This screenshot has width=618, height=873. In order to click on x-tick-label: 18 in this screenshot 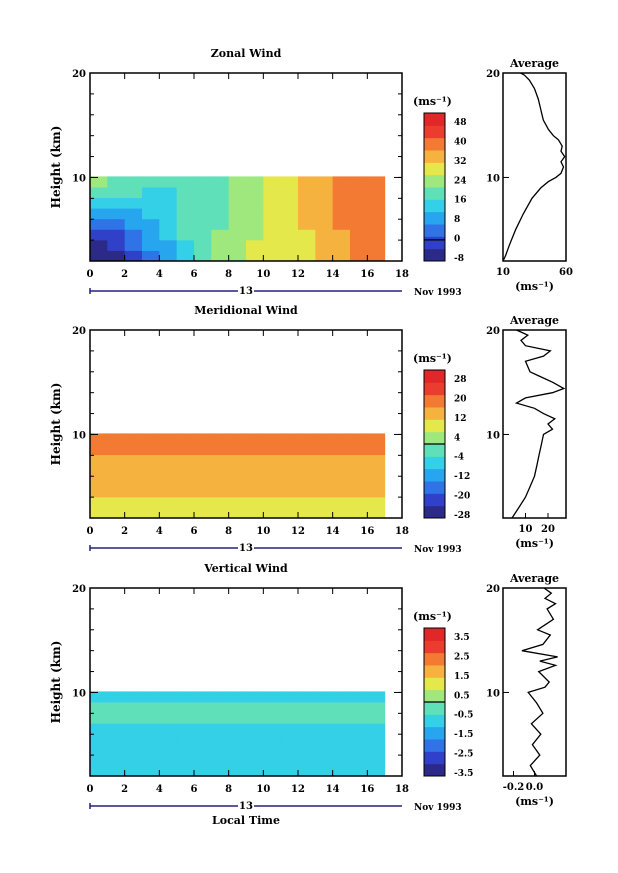, I will do `click(402, 274)`.